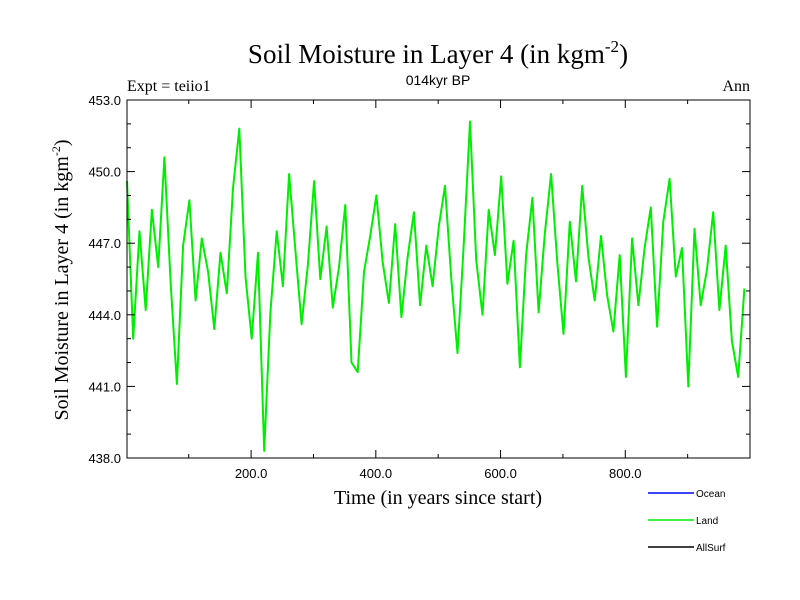 The width and height of the screenshot is (800, 600). What do you see at coordinates (426, 54) in the screenshot?
I see `chart-title-text: Soil Moisture in Layer 4 (in kgm` at bounding box center [426, 54].